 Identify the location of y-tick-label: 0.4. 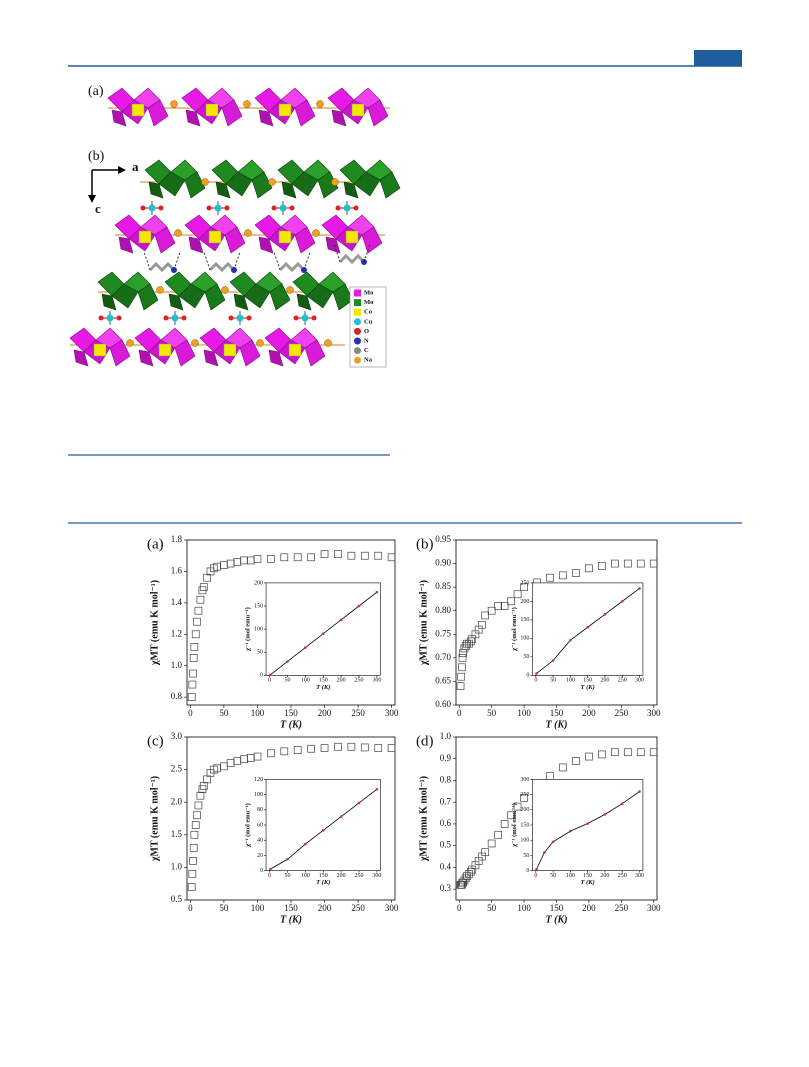
(446, 866).